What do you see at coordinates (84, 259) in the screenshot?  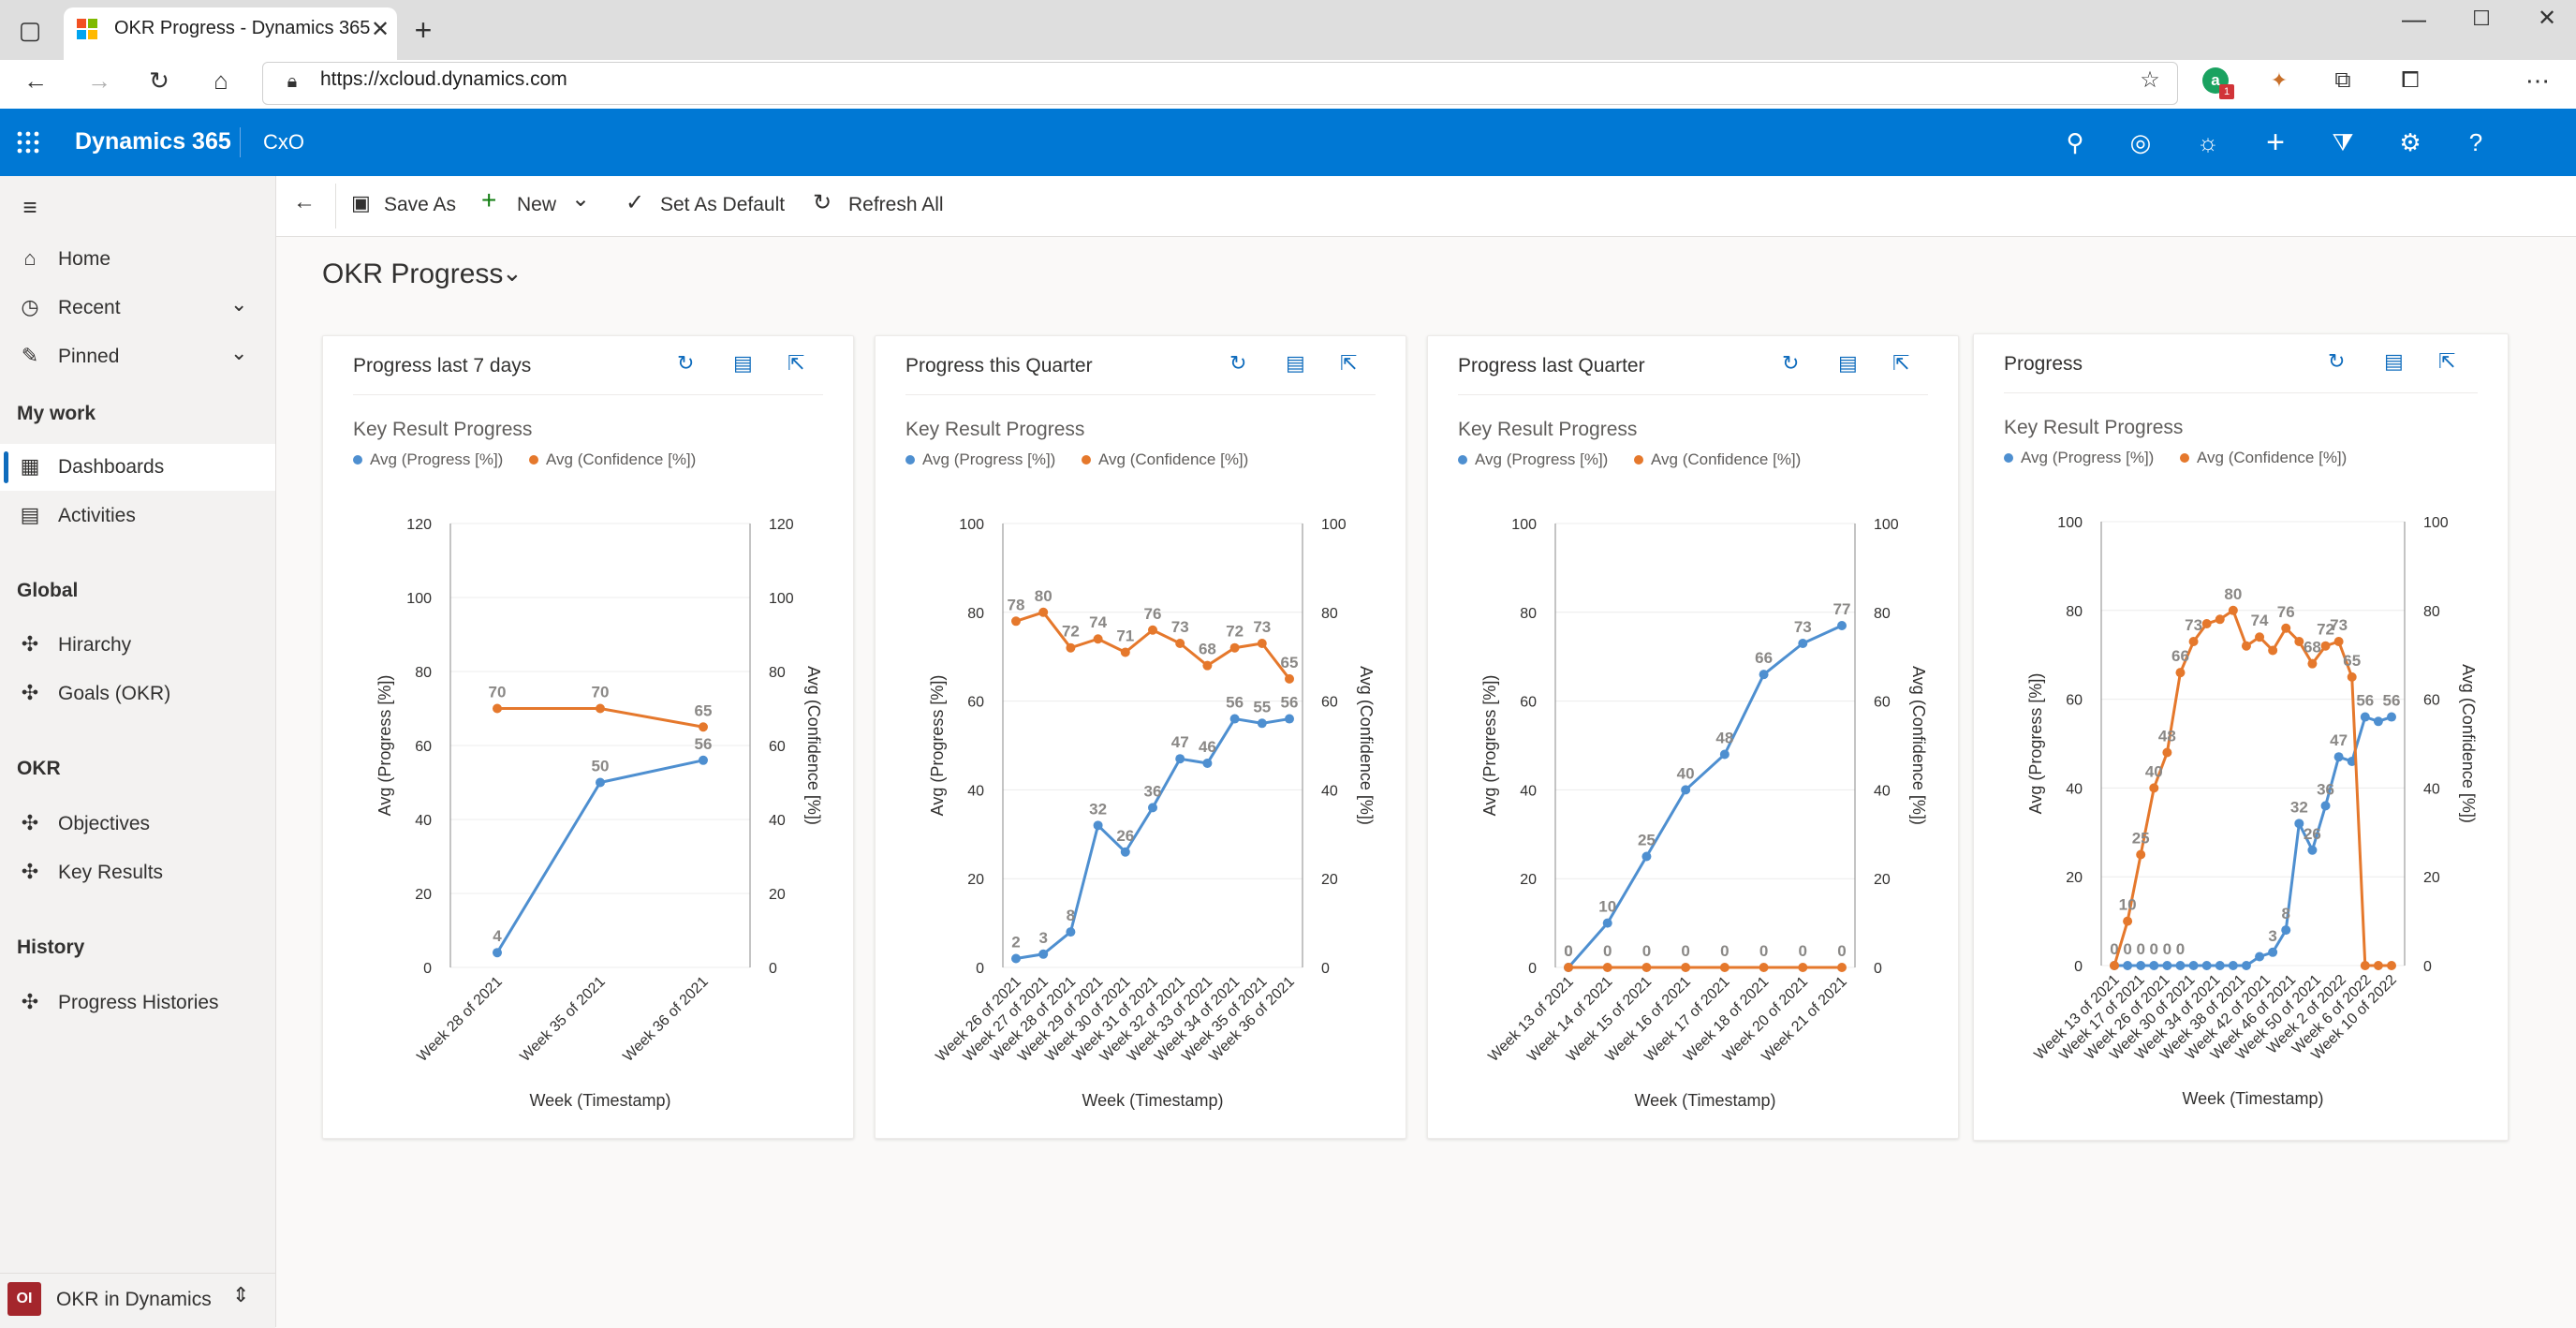 I see `sidebar-item-home: Home` at bounding box center [84, 259].